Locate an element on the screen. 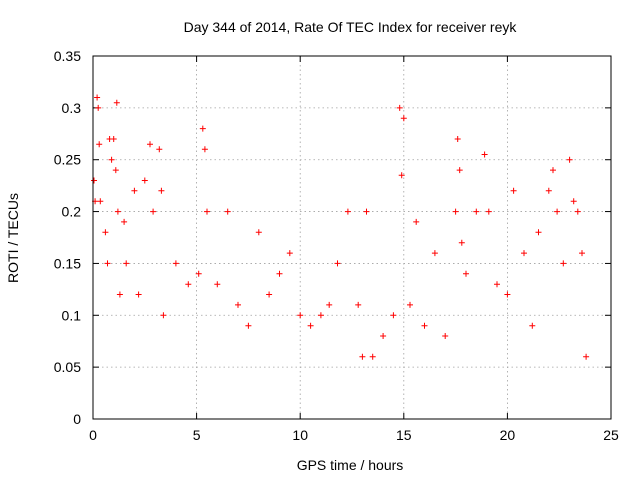 This screenshot has height=480, width=640. x-axis-label: GPS time / hours is located at coordinates (350, 465).